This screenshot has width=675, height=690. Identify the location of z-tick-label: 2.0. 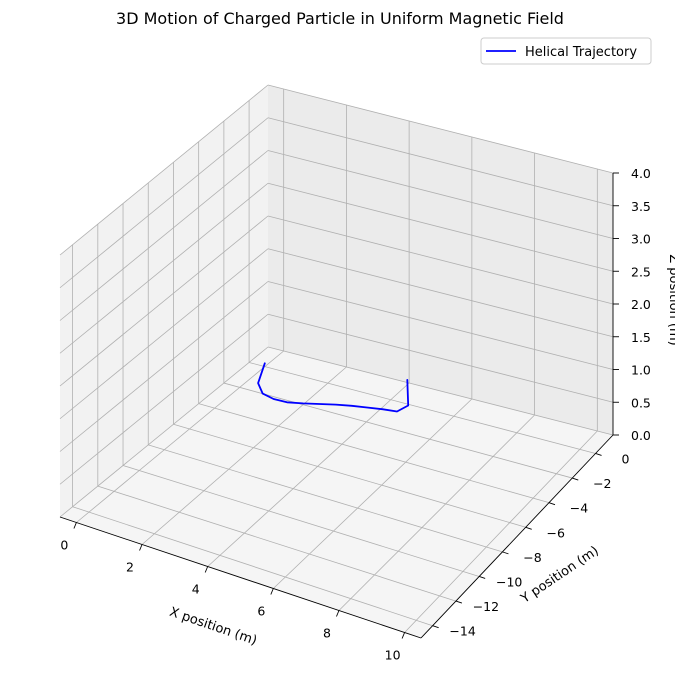
(641, 304).